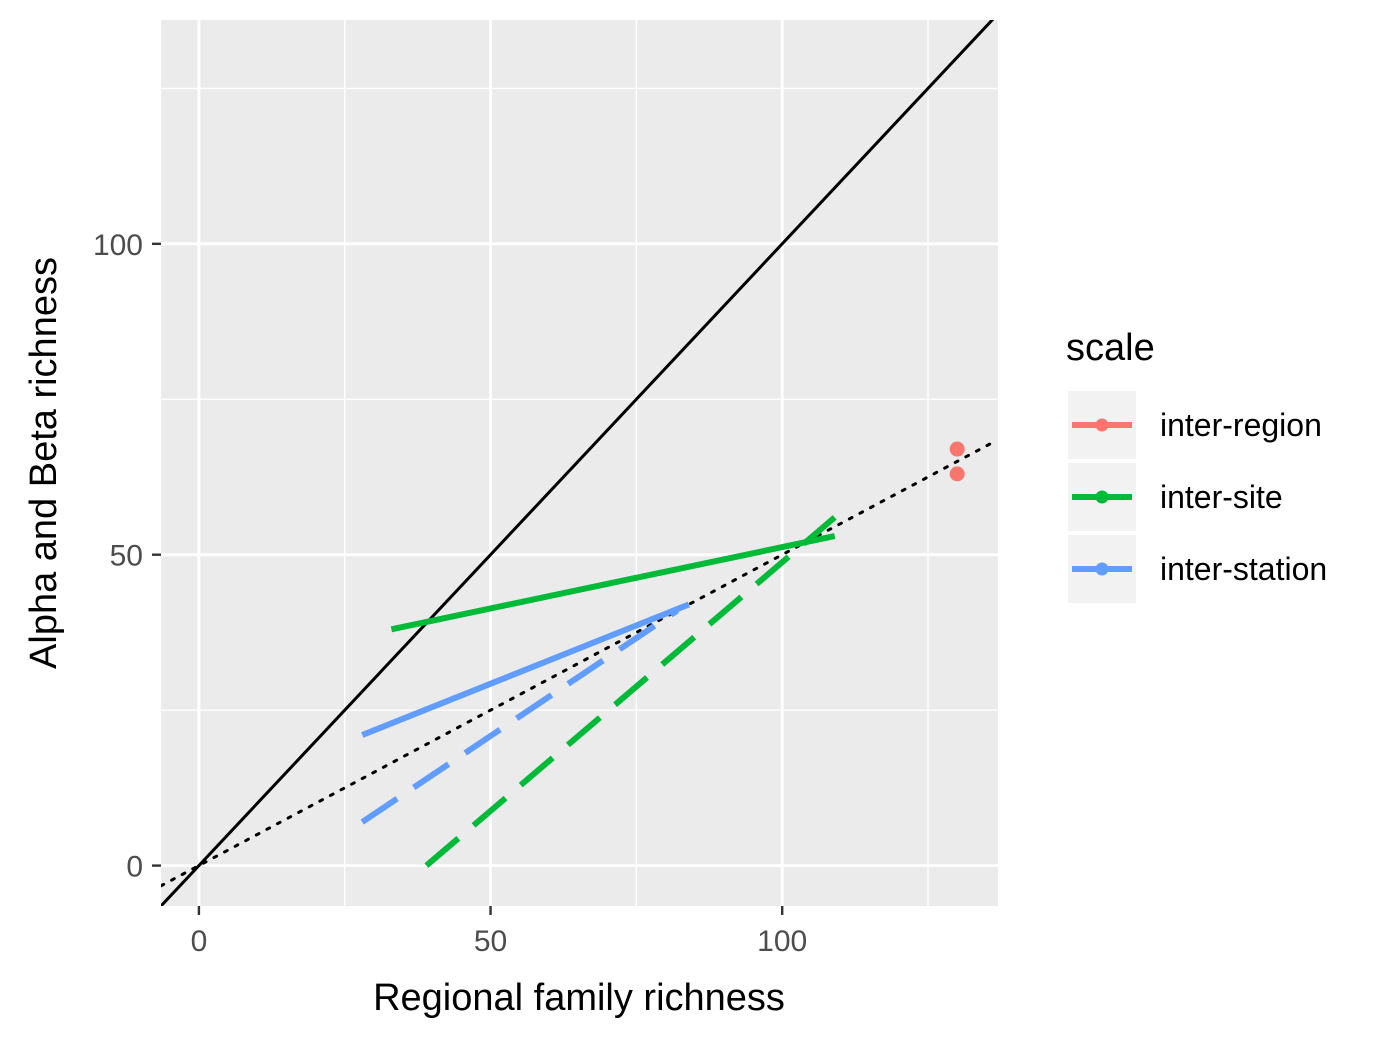  I want to click on x-axis-title: Regional family richness, so click(579, 998).